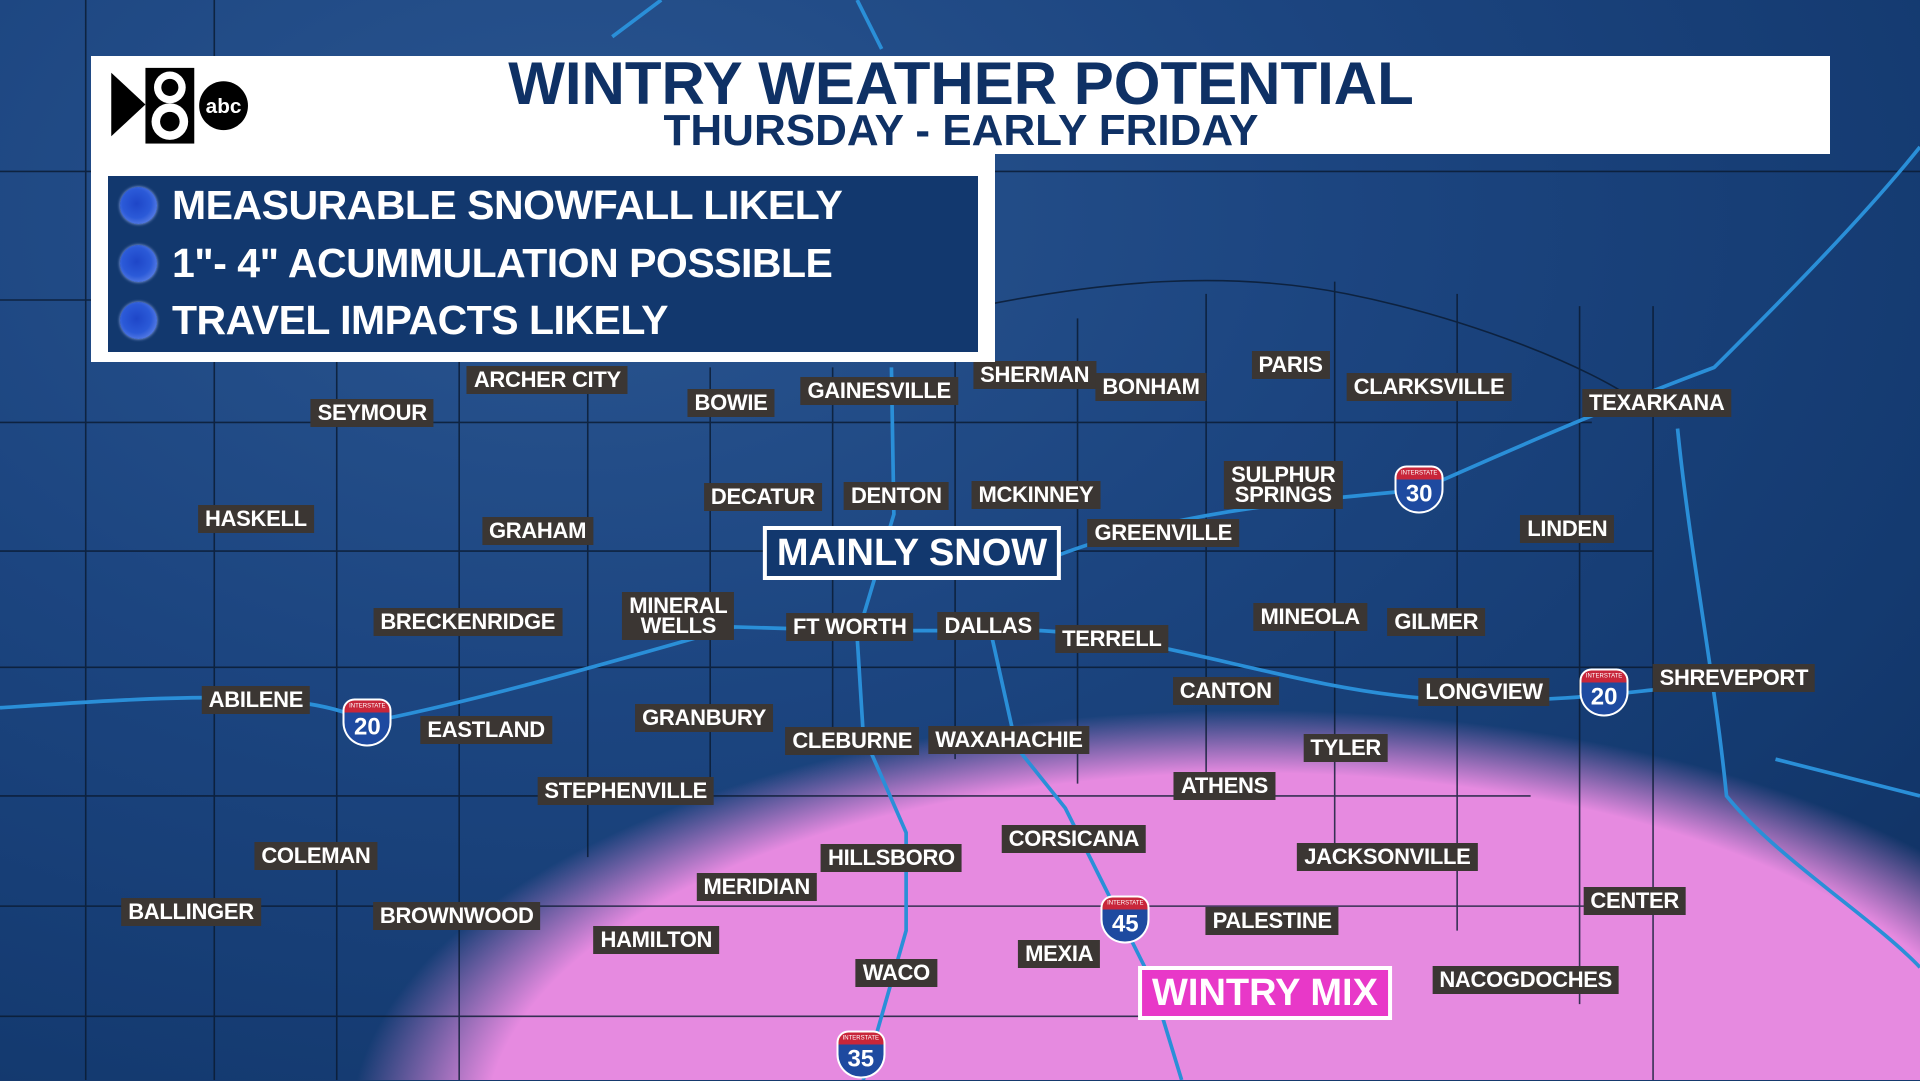 Image resolution: width=1920 pixels, height=1081 pixels. I want to click on interstate-number: 30, so click(1419, 496).